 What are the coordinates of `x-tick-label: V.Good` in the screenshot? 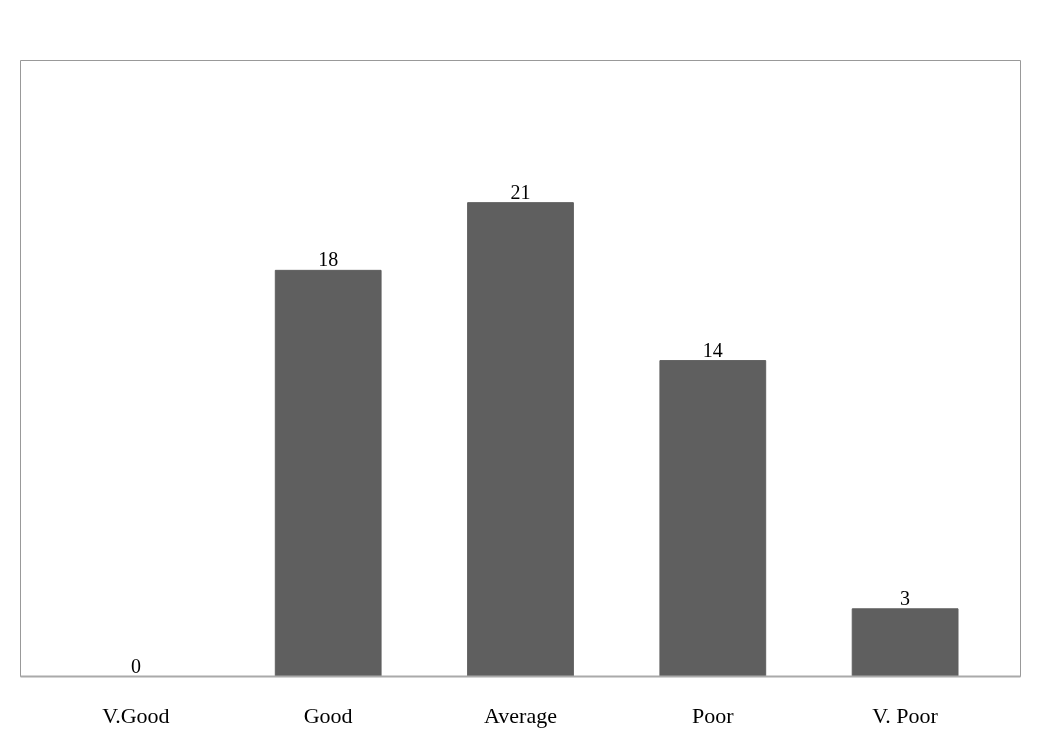 It's located at (136, 715).